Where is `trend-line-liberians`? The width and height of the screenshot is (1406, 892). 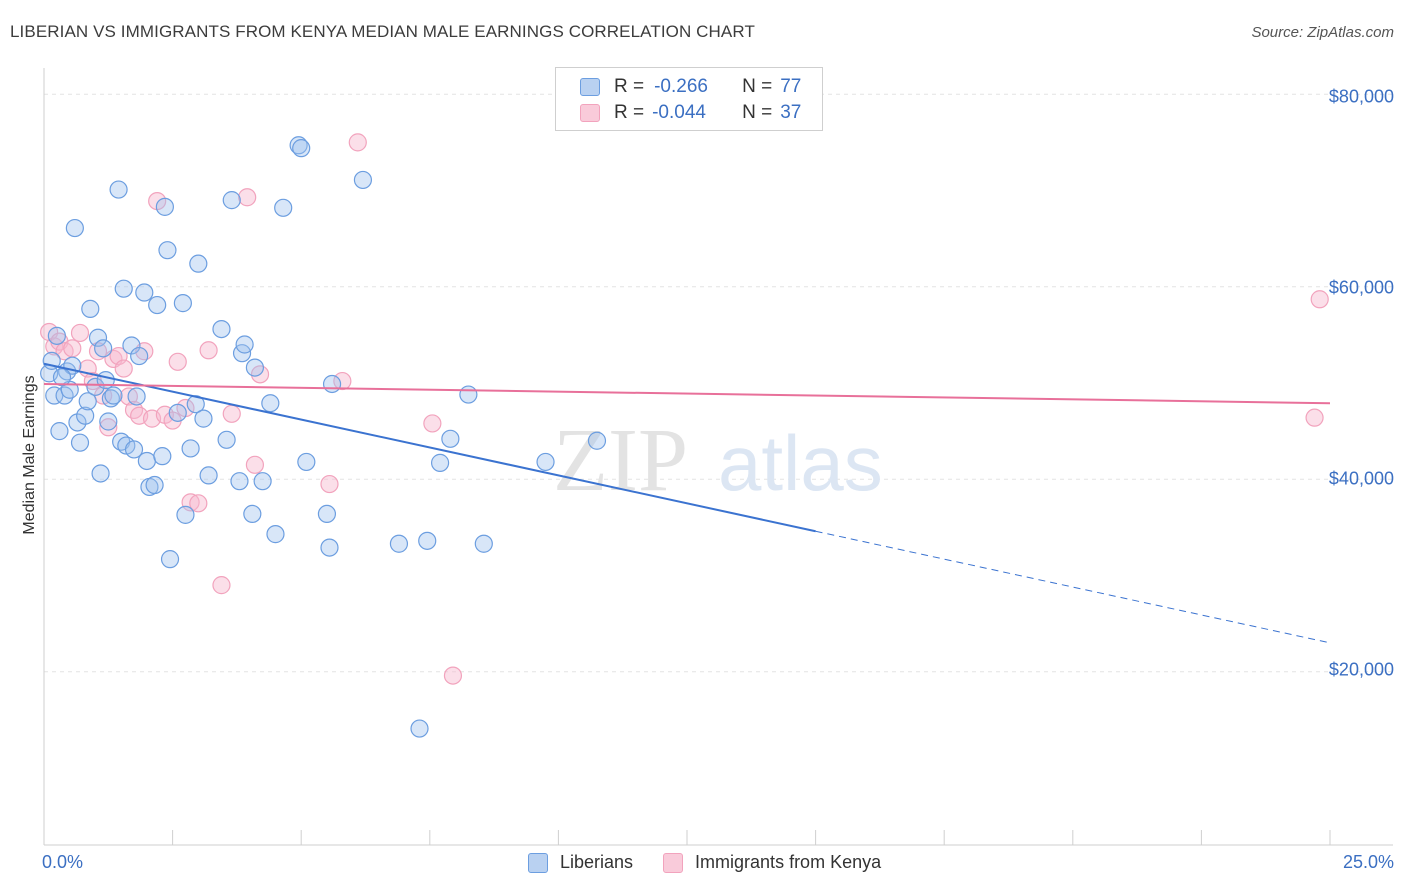 trend-line-liberians is located at coordinates (429, 447).